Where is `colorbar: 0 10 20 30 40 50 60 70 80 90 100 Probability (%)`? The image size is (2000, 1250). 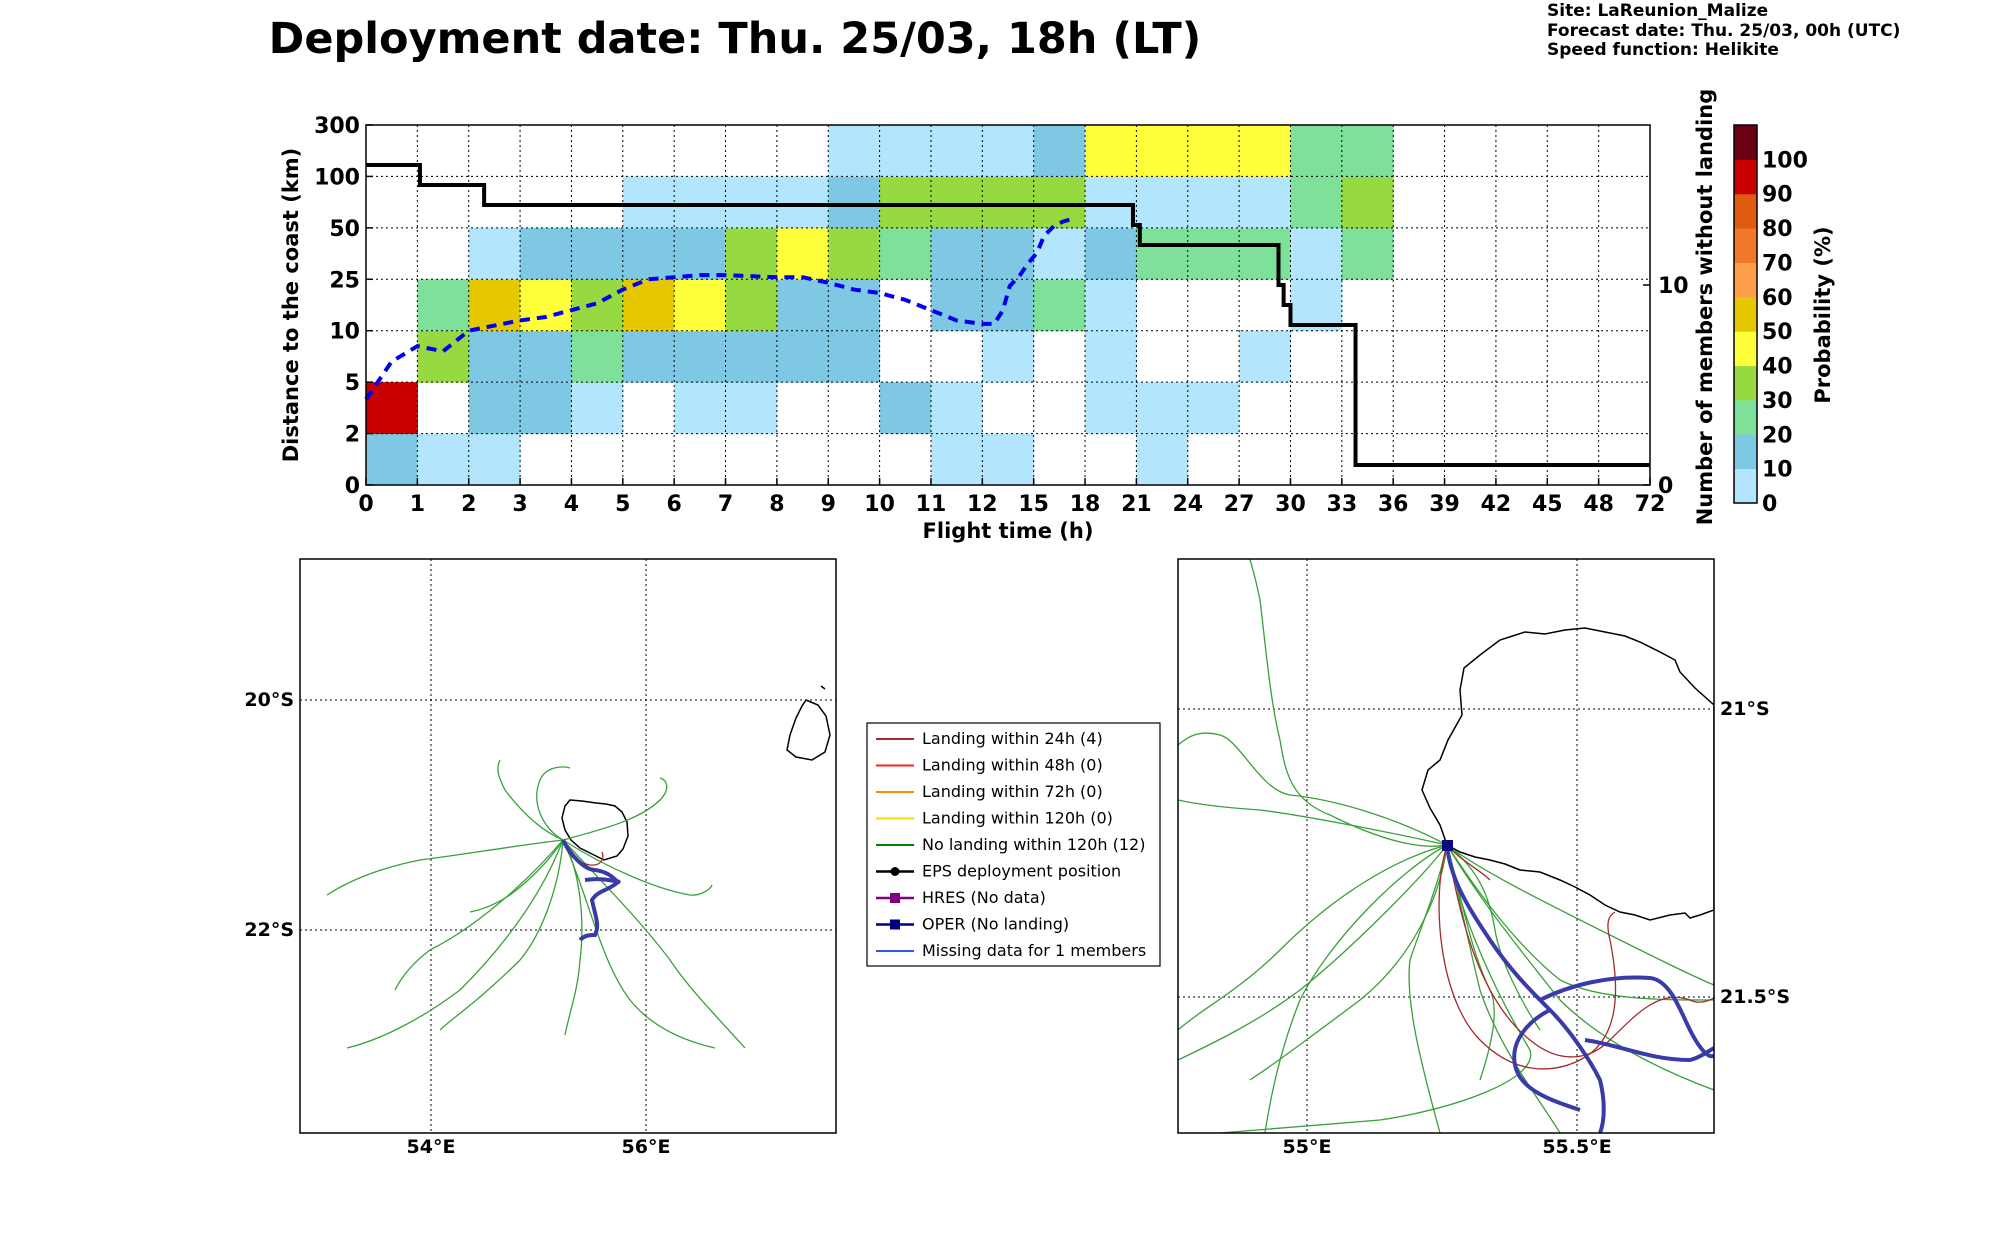
colorbar: 0 10 20 30 40 50 60 70 80 90 100 Probability (%) is located at coordinates (1784, 320).